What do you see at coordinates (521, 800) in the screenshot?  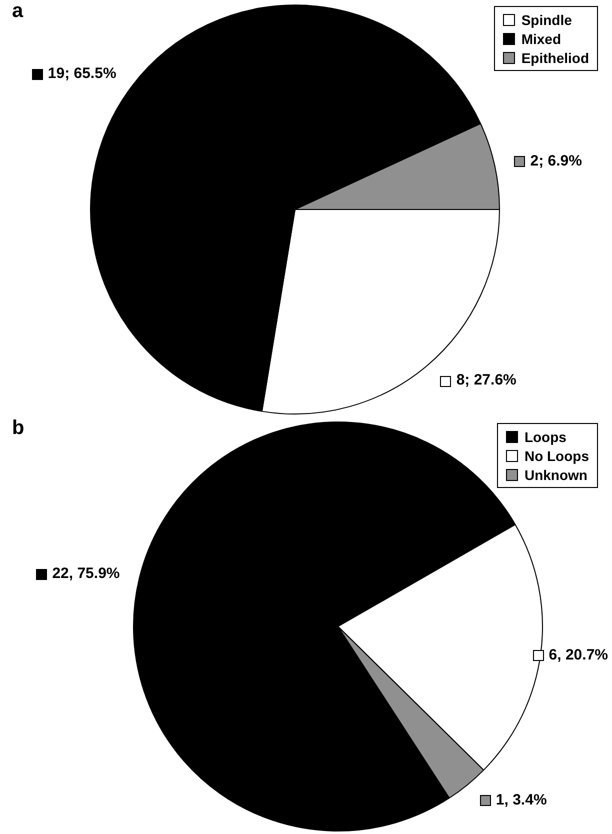 I see `data-label: 1, 3.4%` at bounding box center [521, 800].